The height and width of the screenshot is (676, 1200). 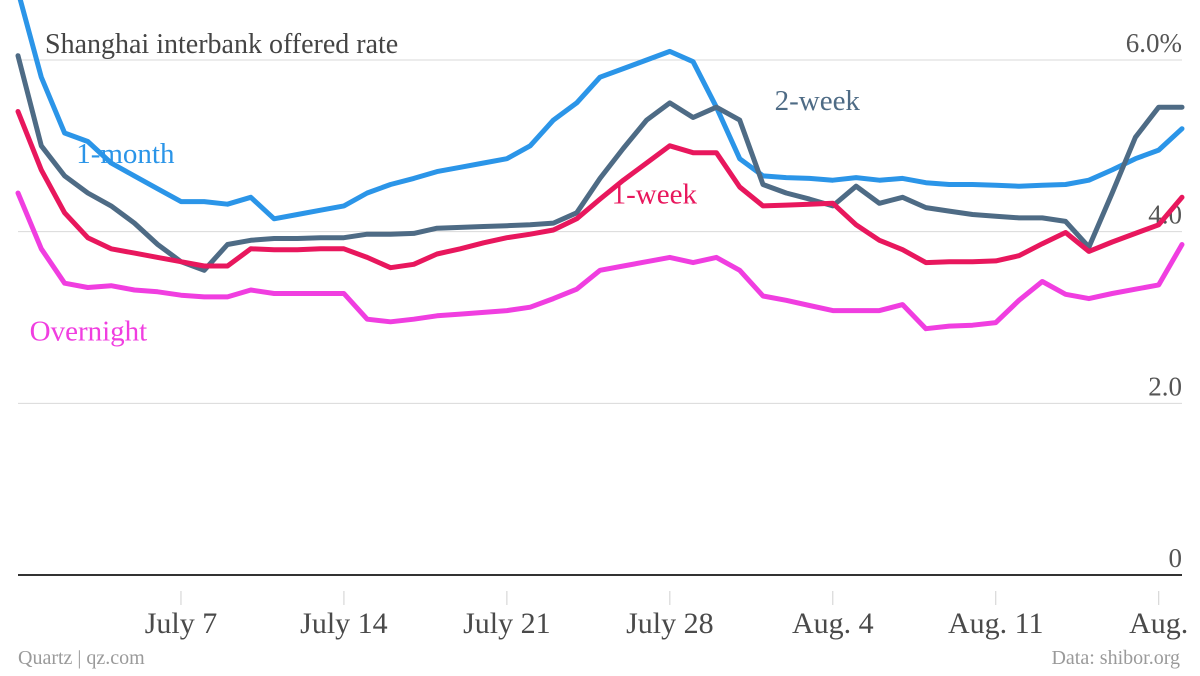 I want to click on x-tick-label: Aug. 4, so click(x=833, y=623).